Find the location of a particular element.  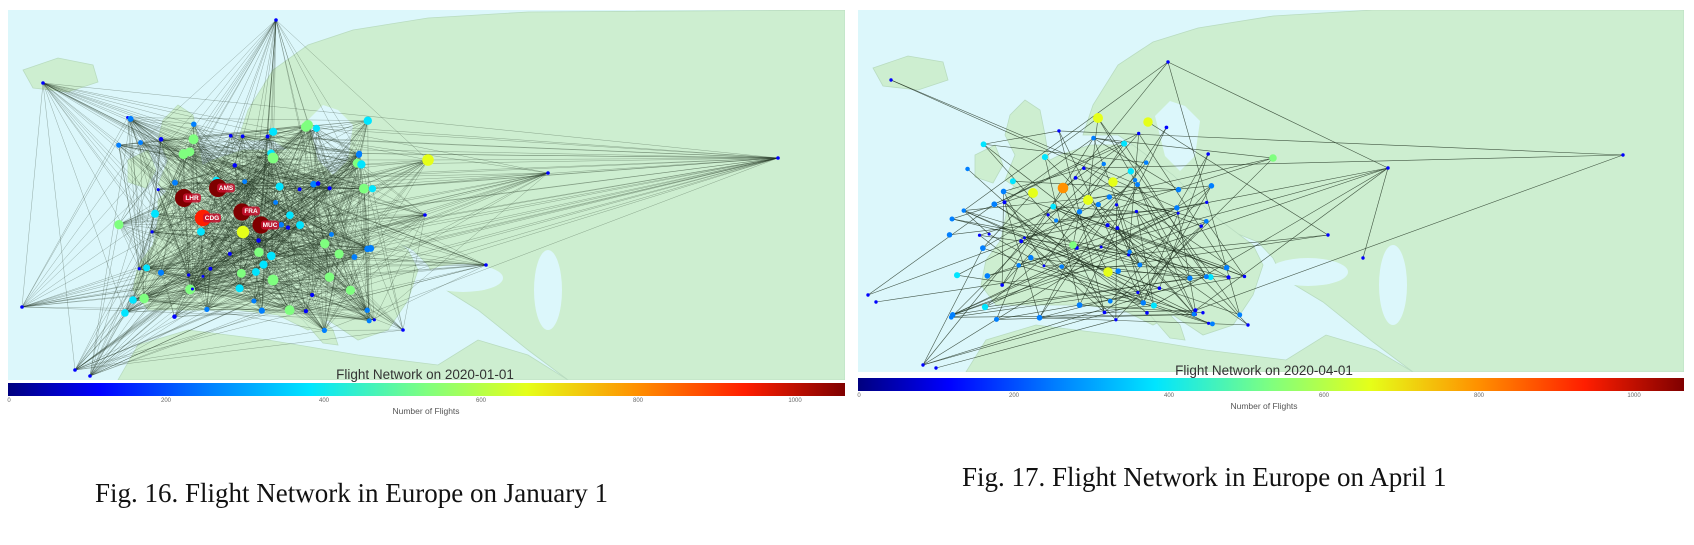

colorbar-tick: 400 is located at coordinates (1169, 396).